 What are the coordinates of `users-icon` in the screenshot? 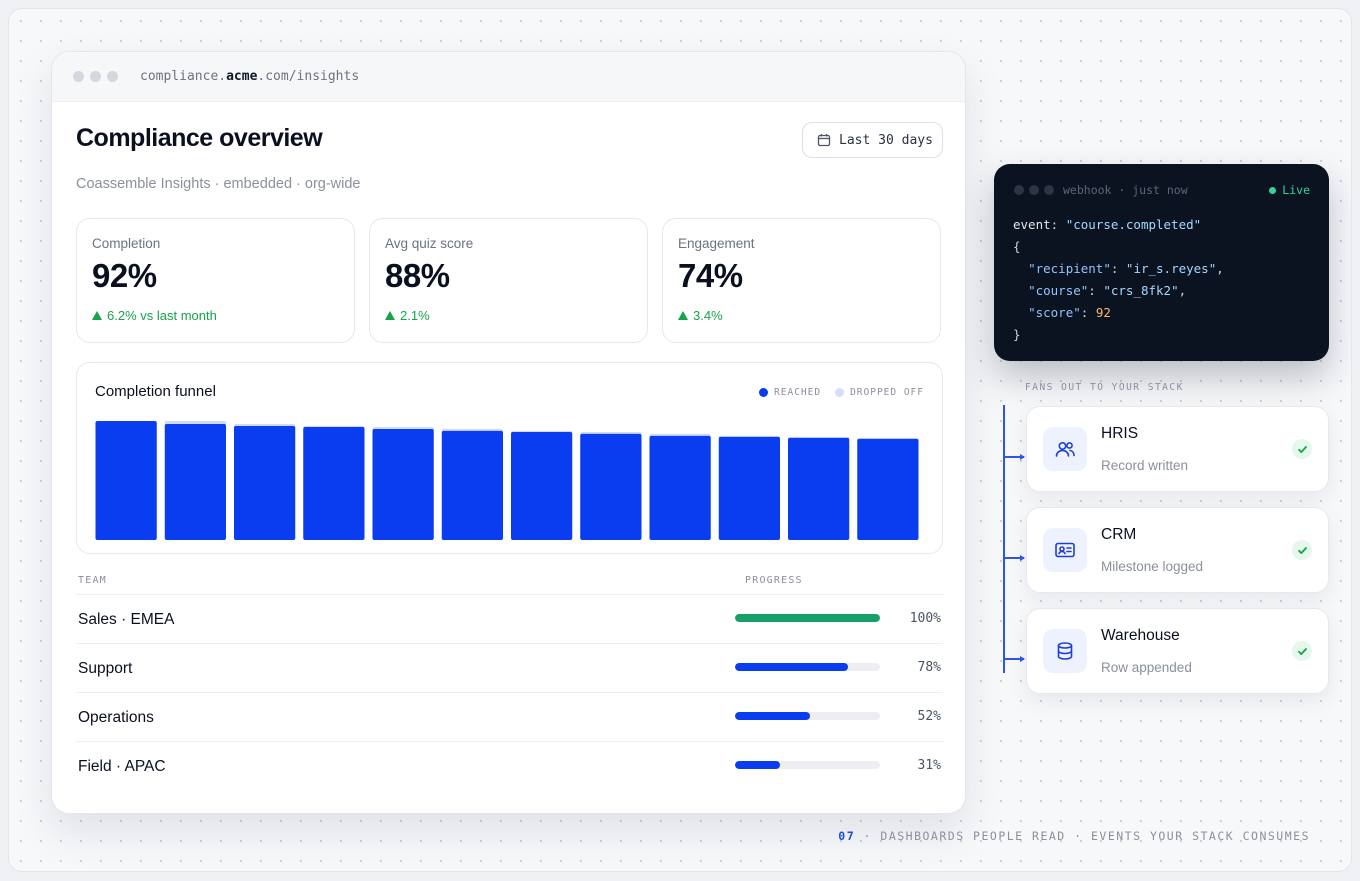 It's located at (1065, 449).